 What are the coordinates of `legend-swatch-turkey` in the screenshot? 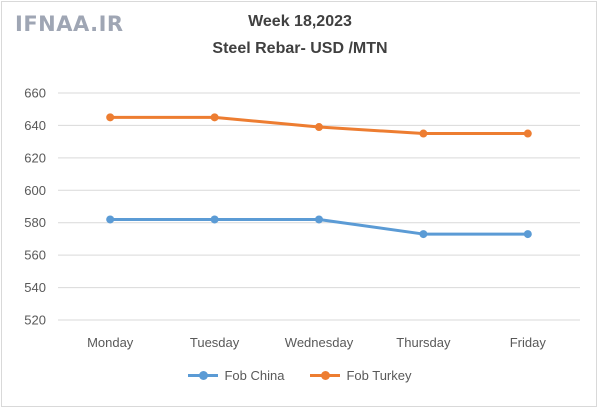 It's located at (325, 375).